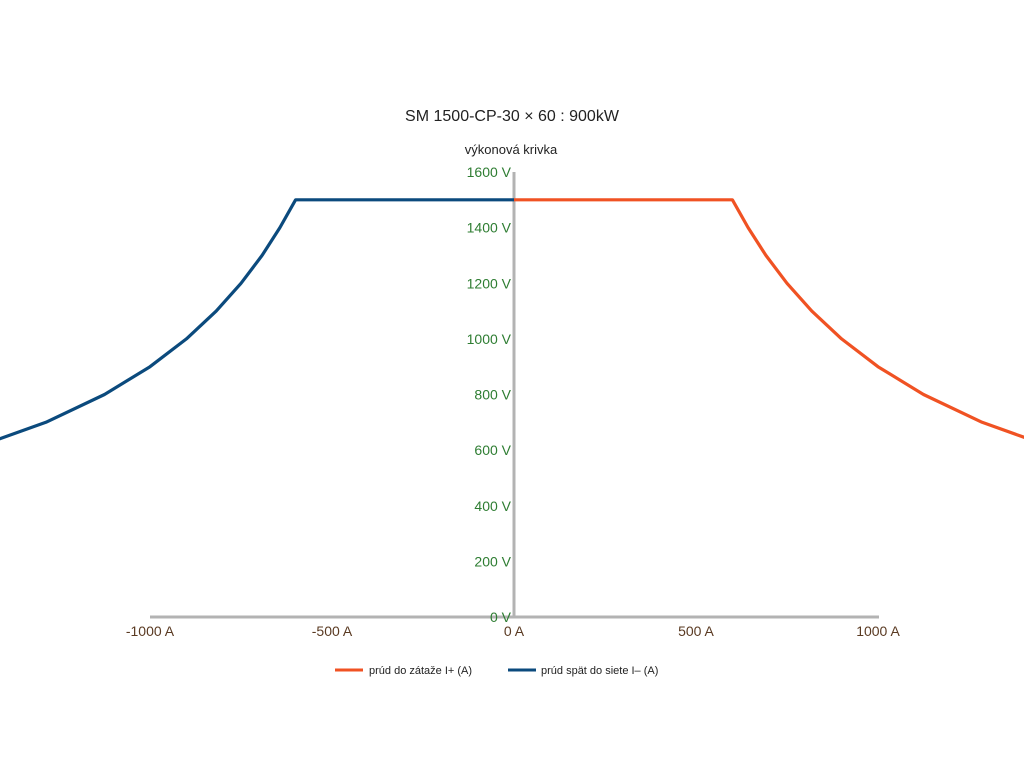 The image size is (1024, 768). What do you see at coordinates (420, 671) in the screenshot?
I see `legend-label: prúd do zátaže I+ (A)` at bounding box center [420, 671].